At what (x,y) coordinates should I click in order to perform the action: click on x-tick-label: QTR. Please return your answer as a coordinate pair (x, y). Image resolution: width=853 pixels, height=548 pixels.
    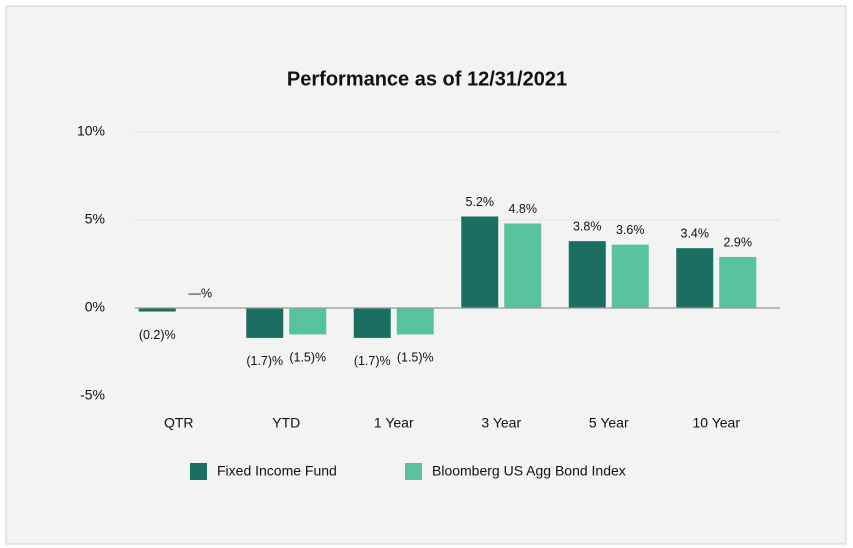
    Looking at the image, I should click on (179, 423).